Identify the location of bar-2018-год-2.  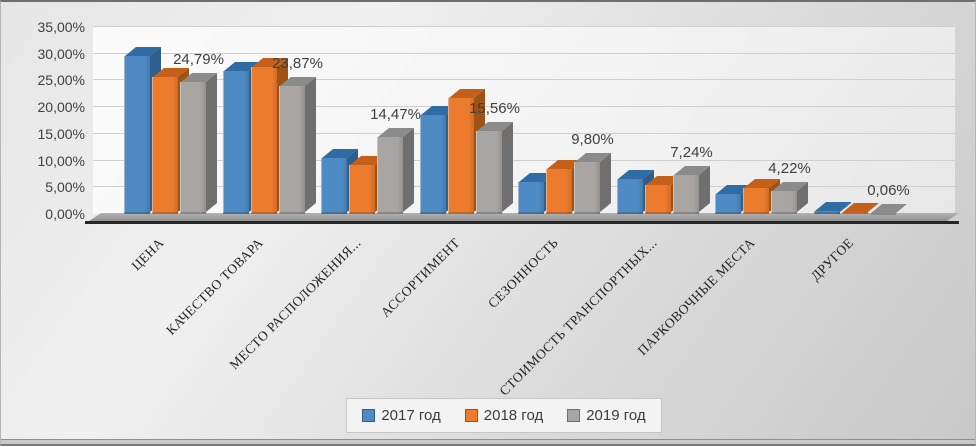
(367, 184).